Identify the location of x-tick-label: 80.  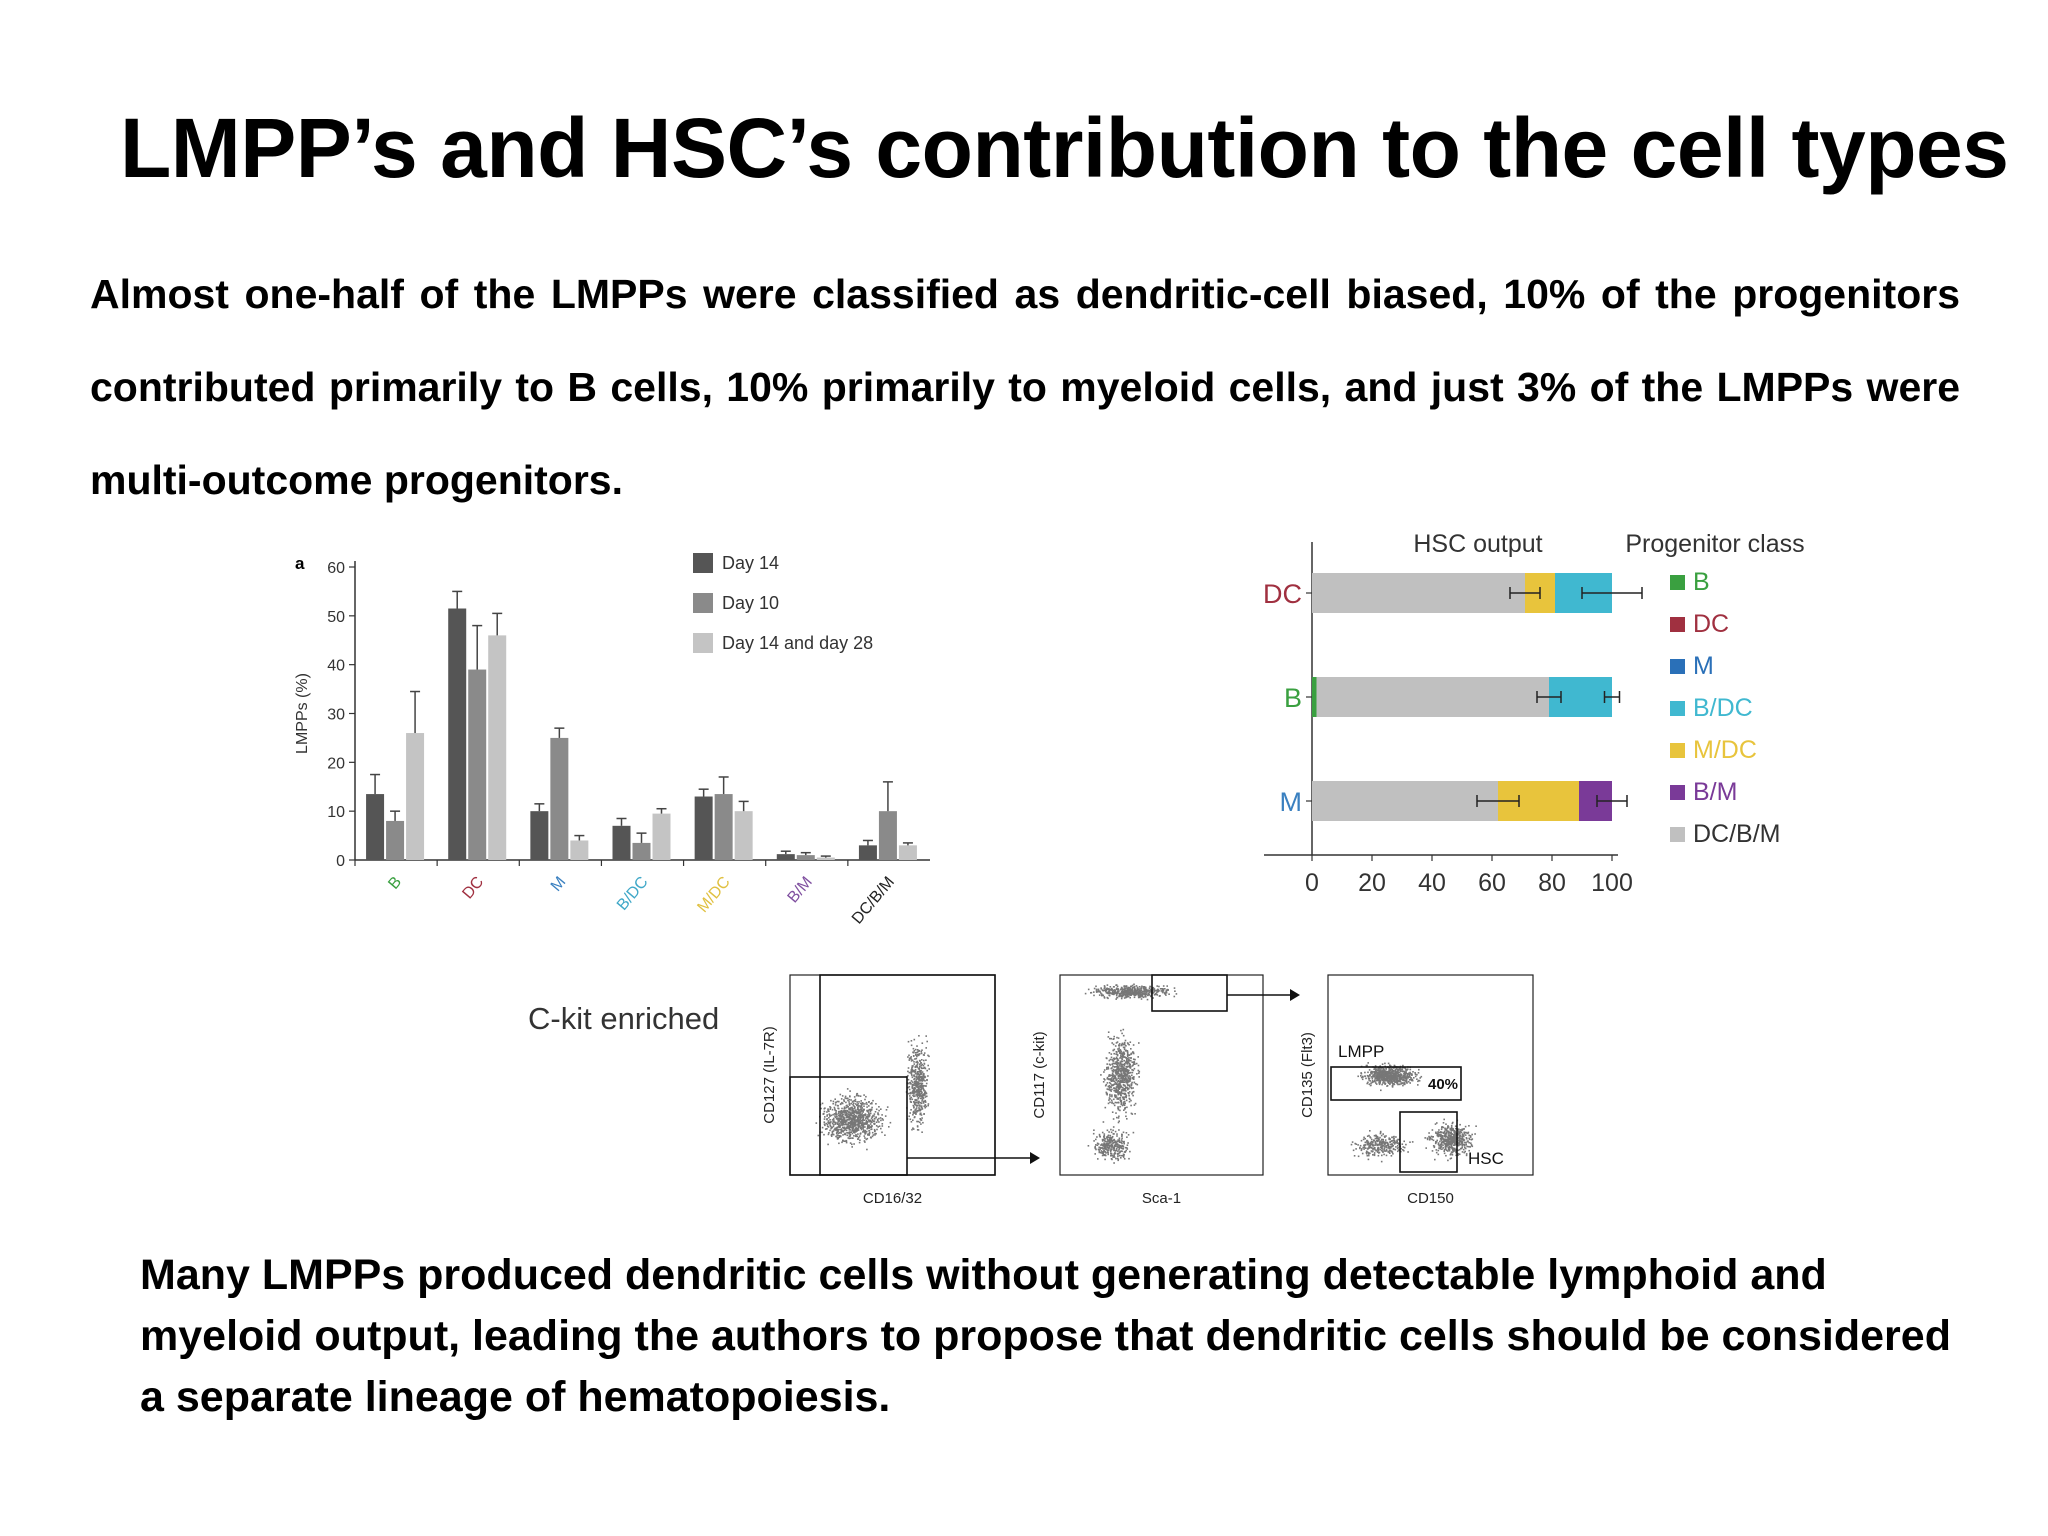
(1552, 883).